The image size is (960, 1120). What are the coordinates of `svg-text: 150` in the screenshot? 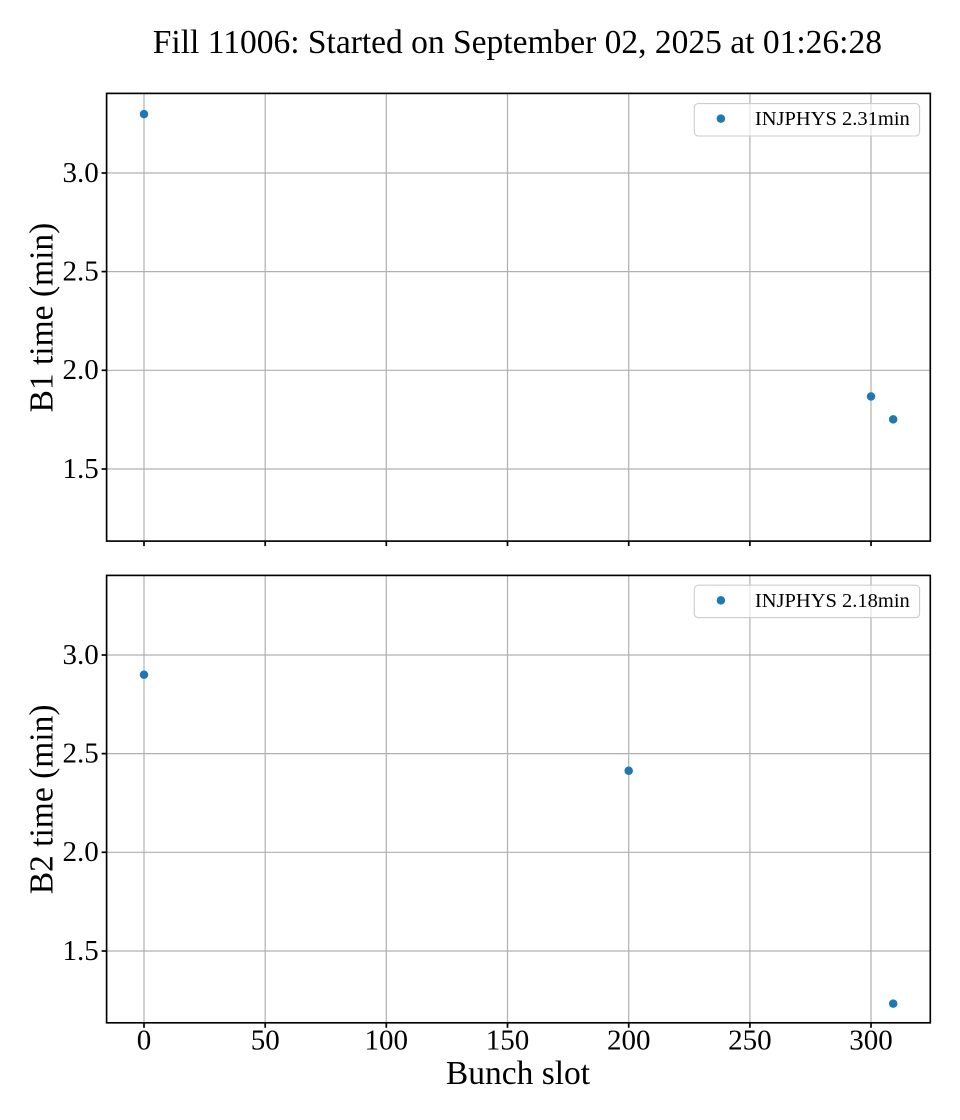 It's located at (508, 1041).